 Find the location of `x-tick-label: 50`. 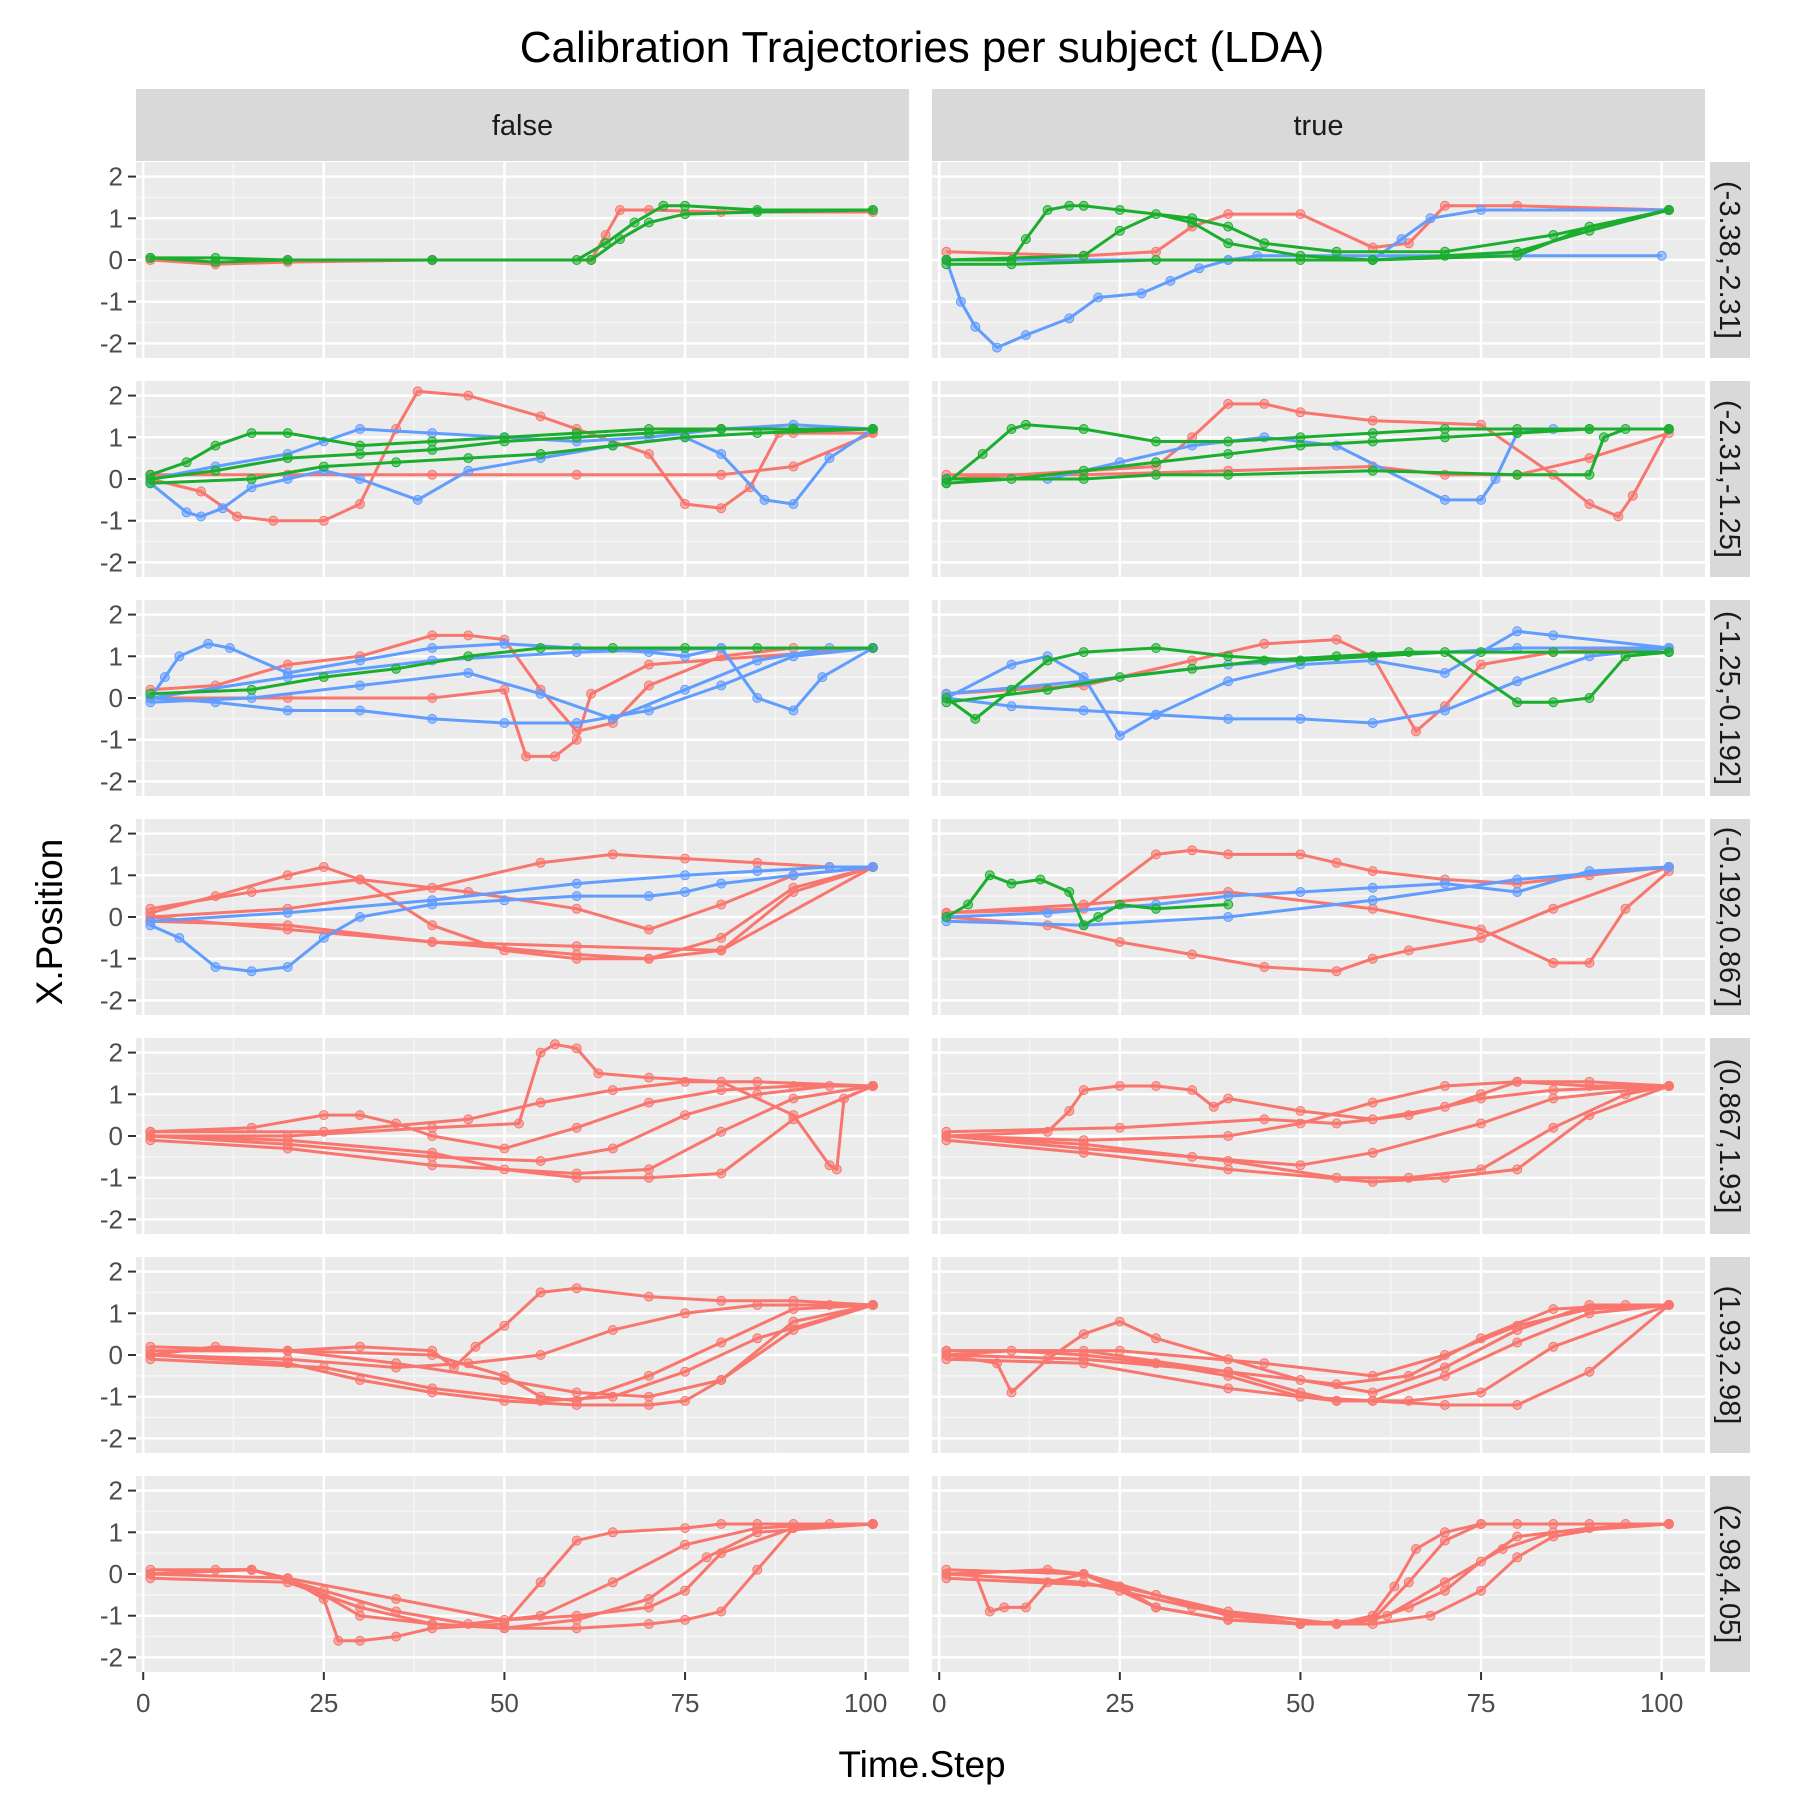

x-tick-label: 50 is located at coordinates (1300, 1703).